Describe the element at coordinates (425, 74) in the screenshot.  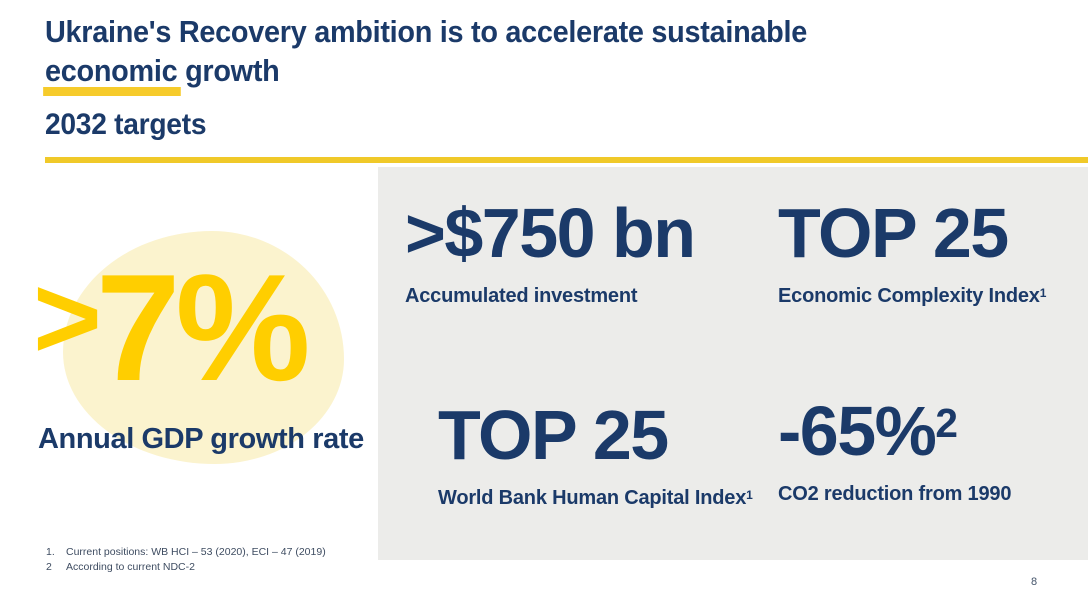
I see `slide-title-line2: economic growth` at that location.